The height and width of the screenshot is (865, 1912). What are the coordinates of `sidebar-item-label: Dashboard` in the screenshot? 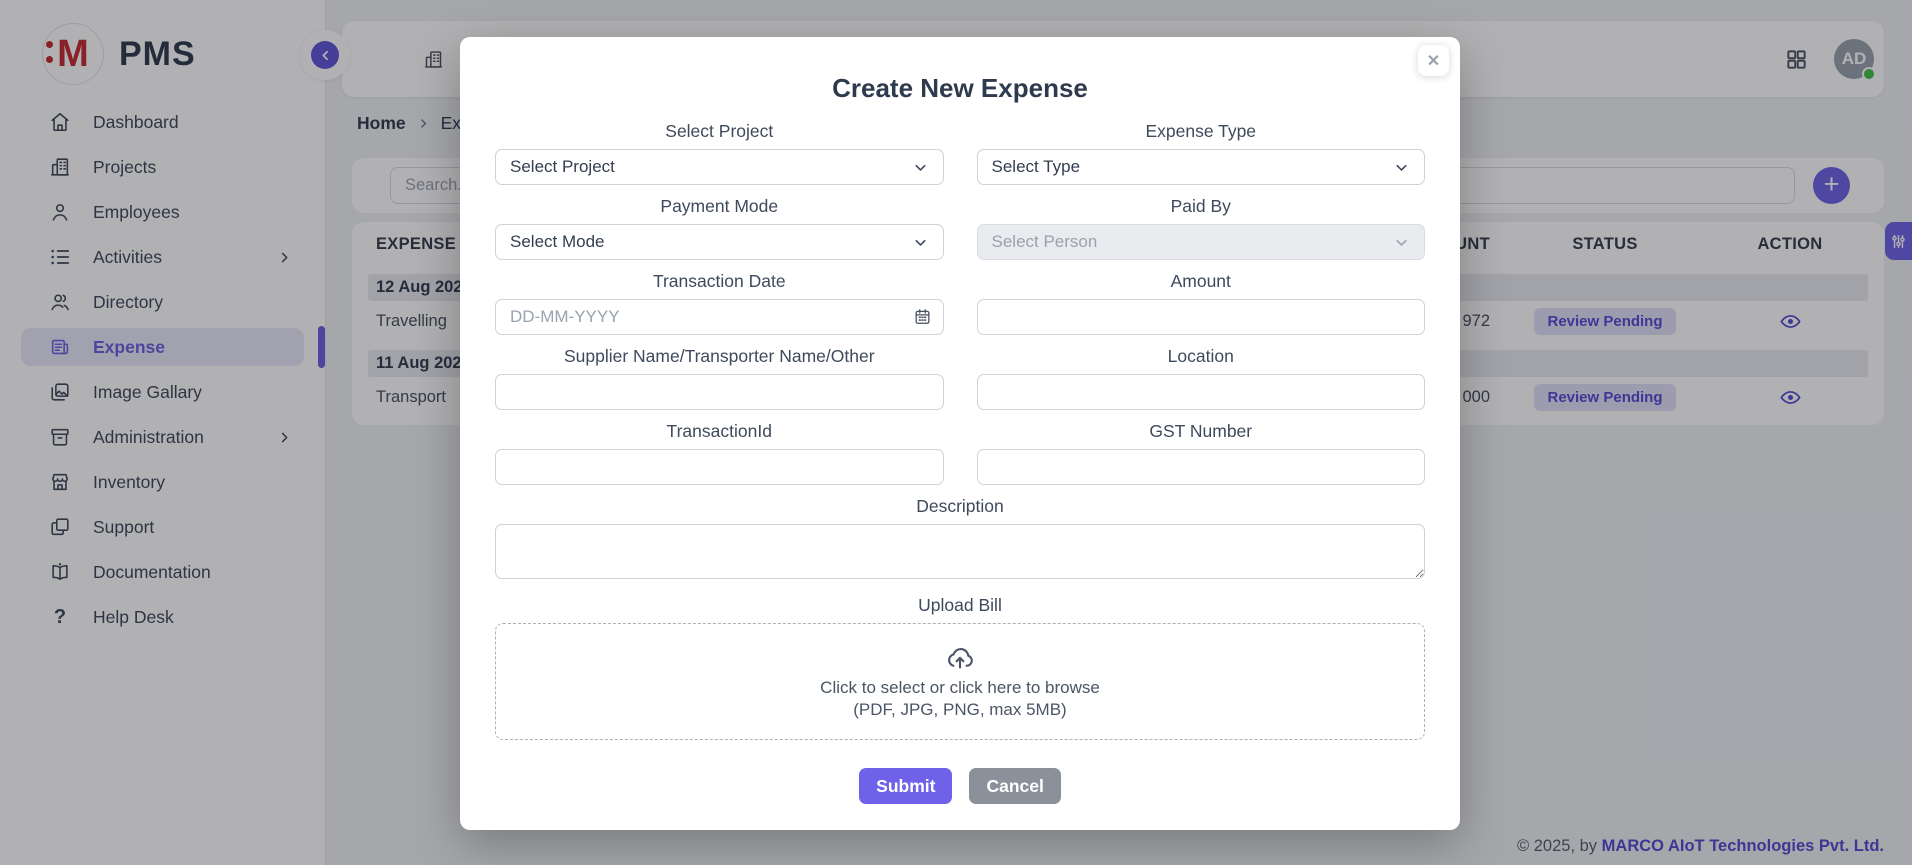 It's located at (136, 121).